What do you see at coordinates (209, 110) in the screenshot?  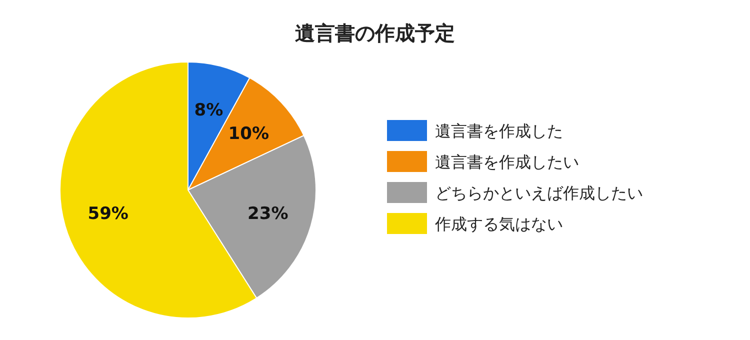 I see `data-label: 8%` at bounding box center [209, 110].